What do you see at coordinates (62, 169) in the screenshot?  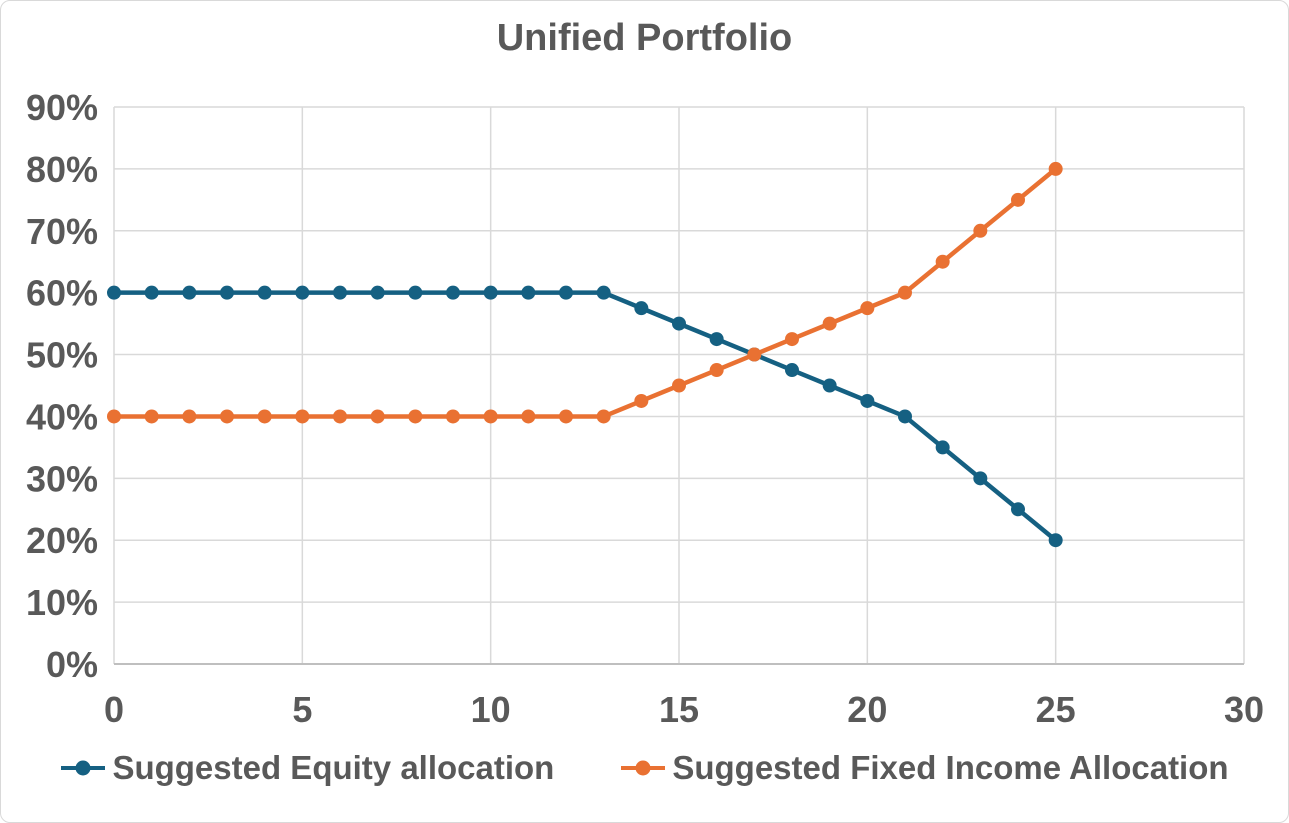 I see `svg-text: 80%` at bounding box center [62, 169].